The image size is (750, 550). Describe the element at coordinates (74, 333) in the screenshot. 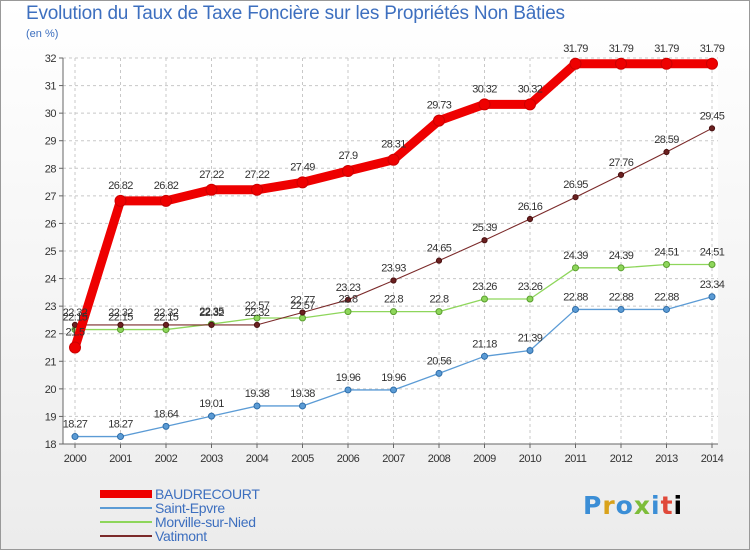

I see `data-label-baudrecourt: 21.5` at that location.